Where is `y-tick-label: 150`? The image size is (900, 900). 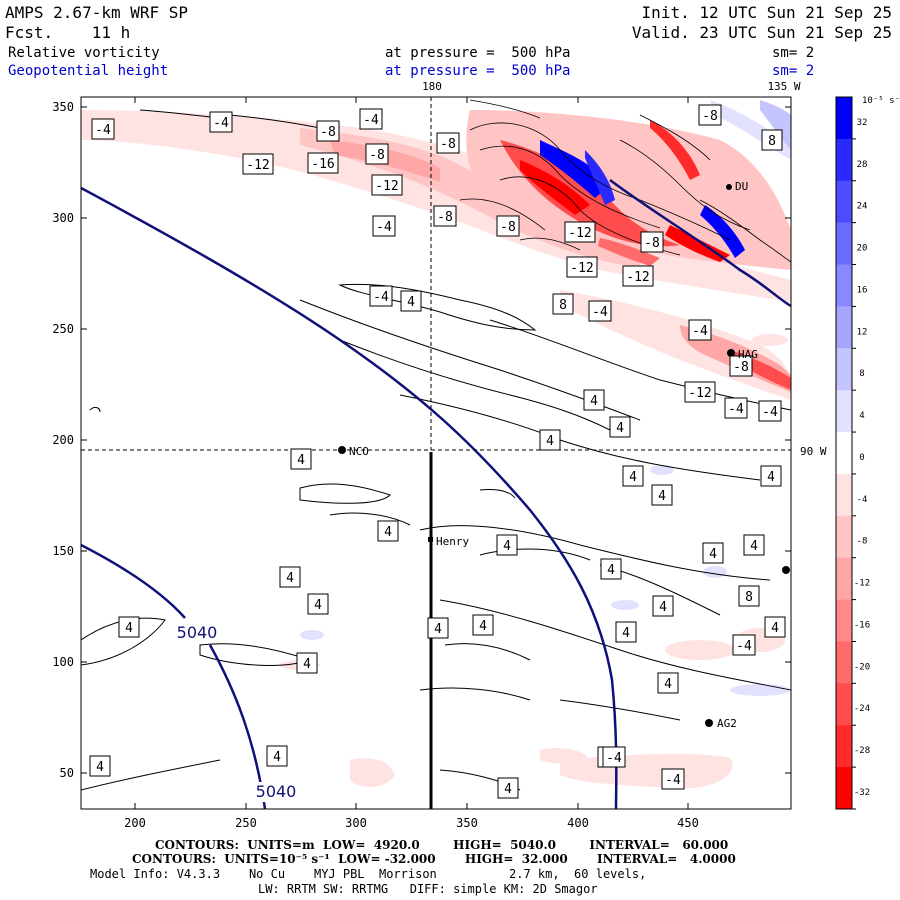 y-tick-label: 150 is located at coordinates (63, 551).